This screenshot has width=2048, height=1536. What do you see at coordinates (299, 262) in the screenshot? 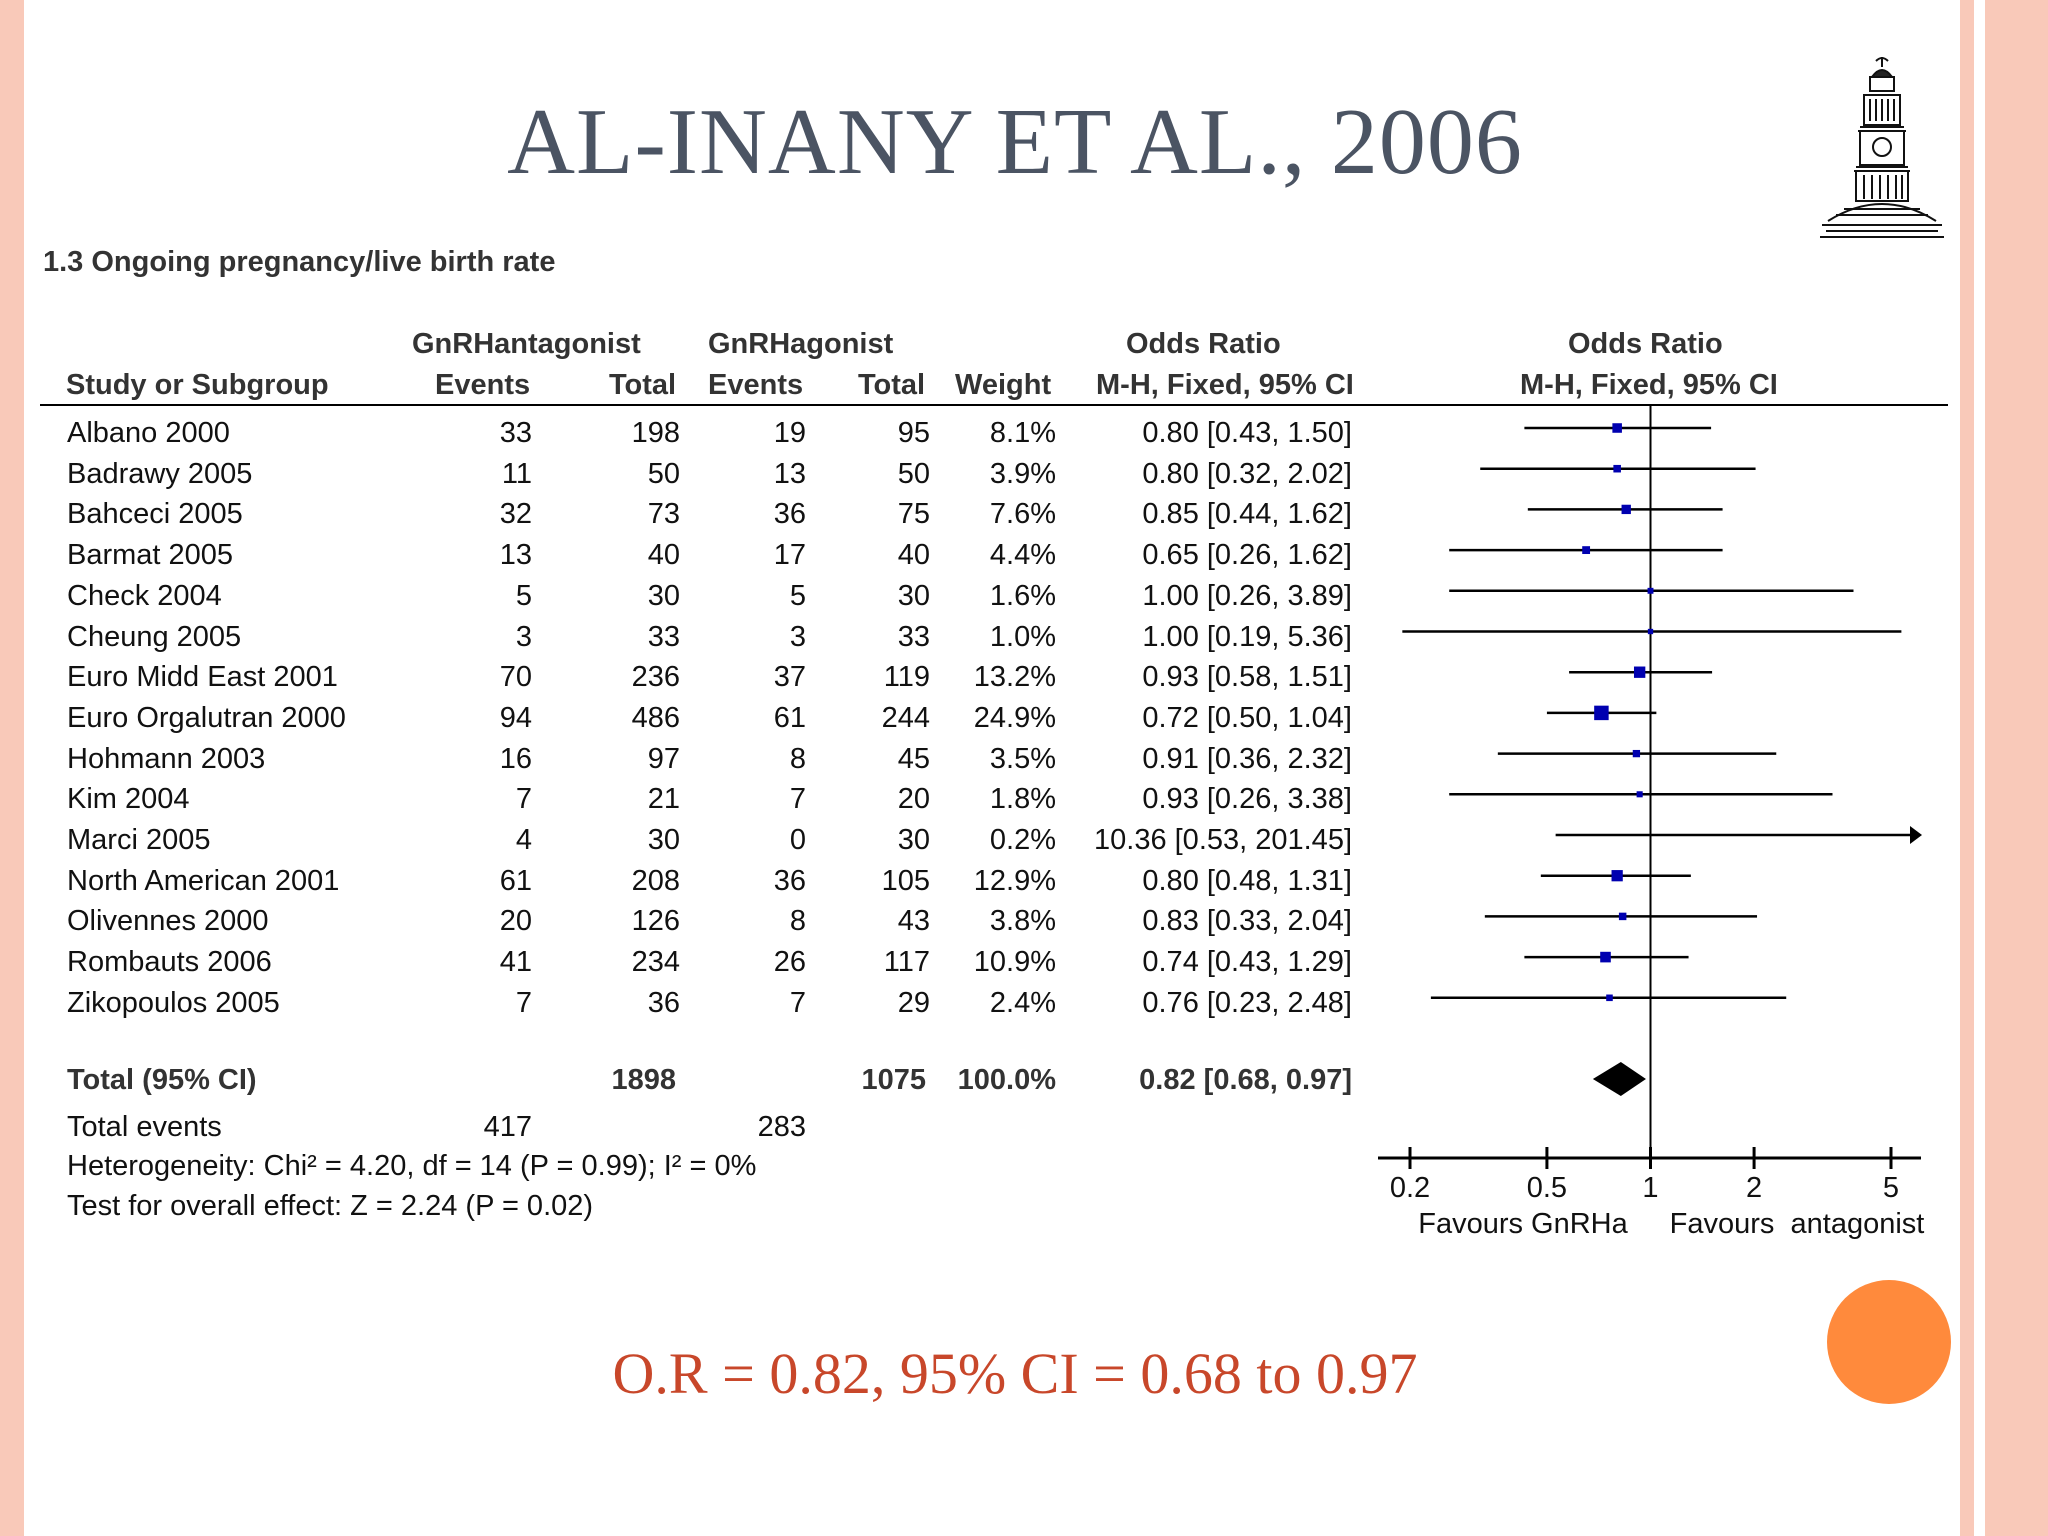
I see `figure-heading: 1.3 Ongoing pregnancy/live birth rate` at bounding box center [299, 262].